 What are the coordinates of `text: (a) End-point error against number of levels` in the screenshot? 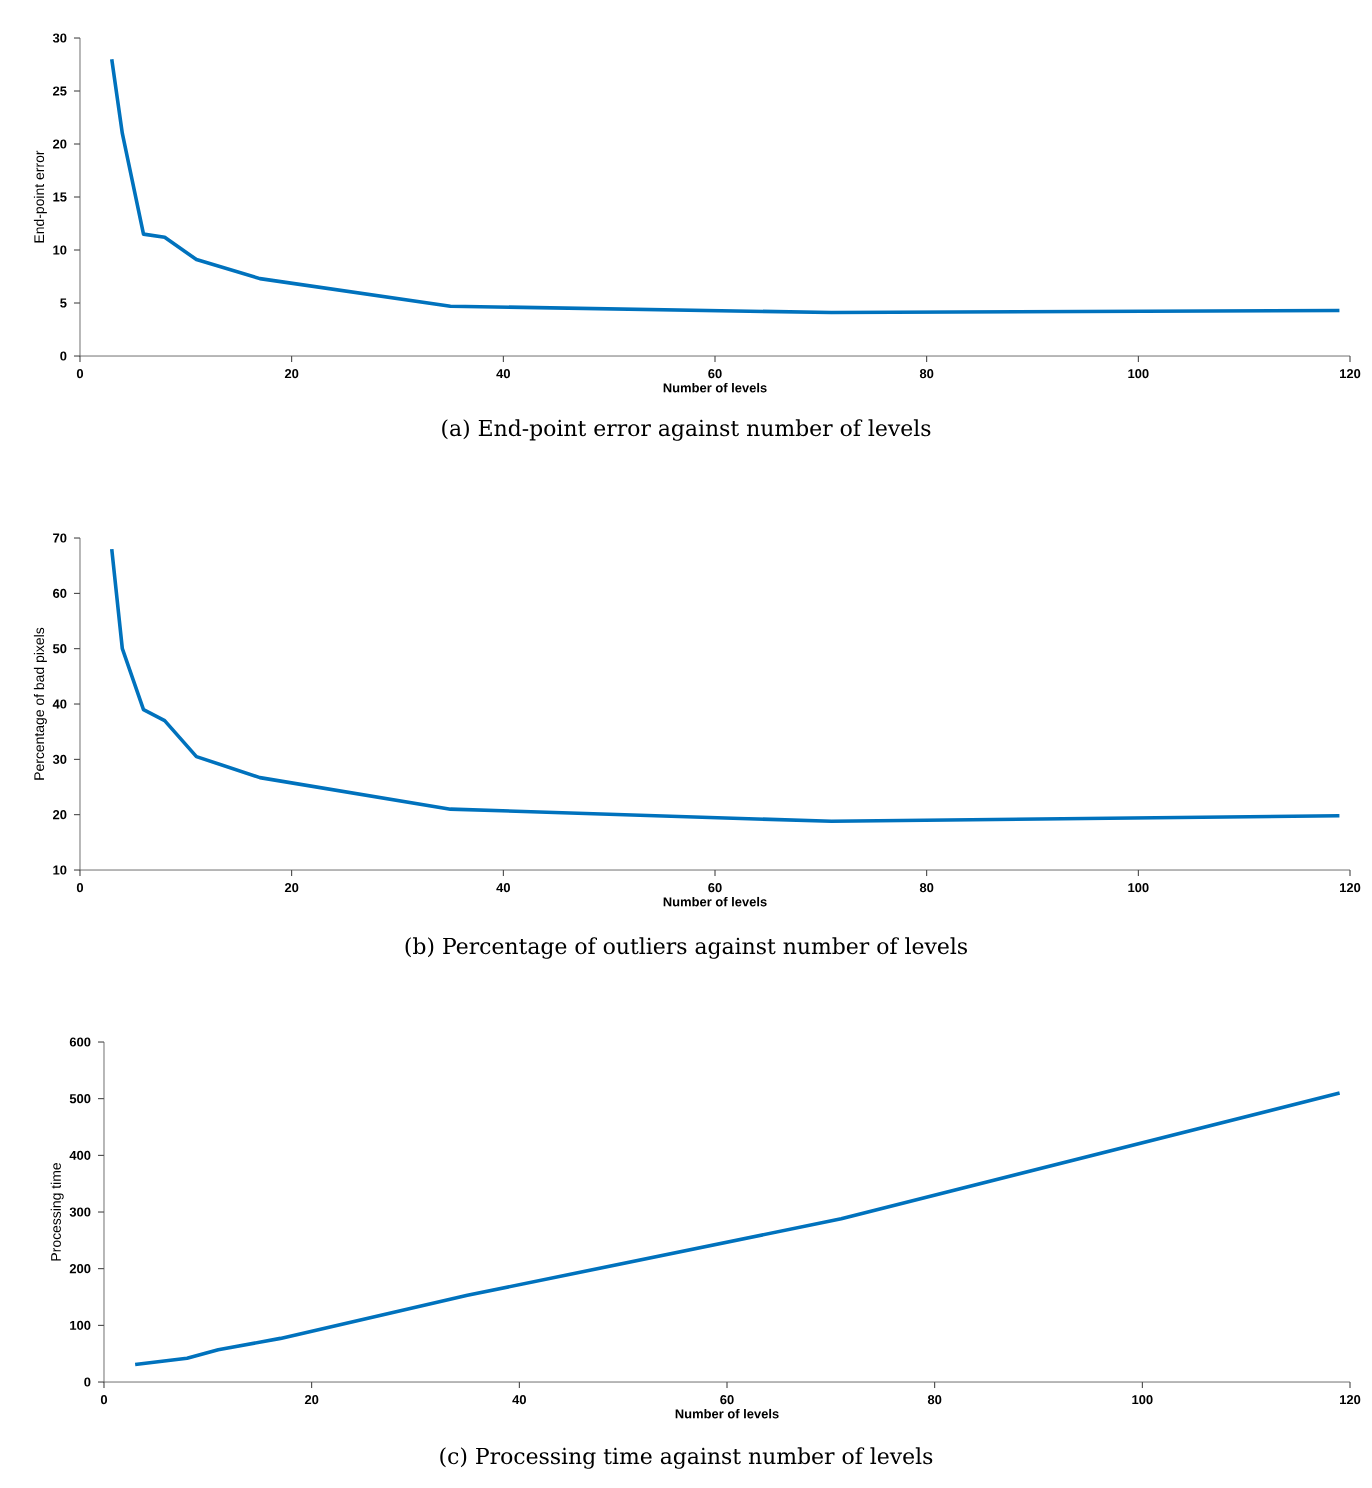 It's located at (686, 430).